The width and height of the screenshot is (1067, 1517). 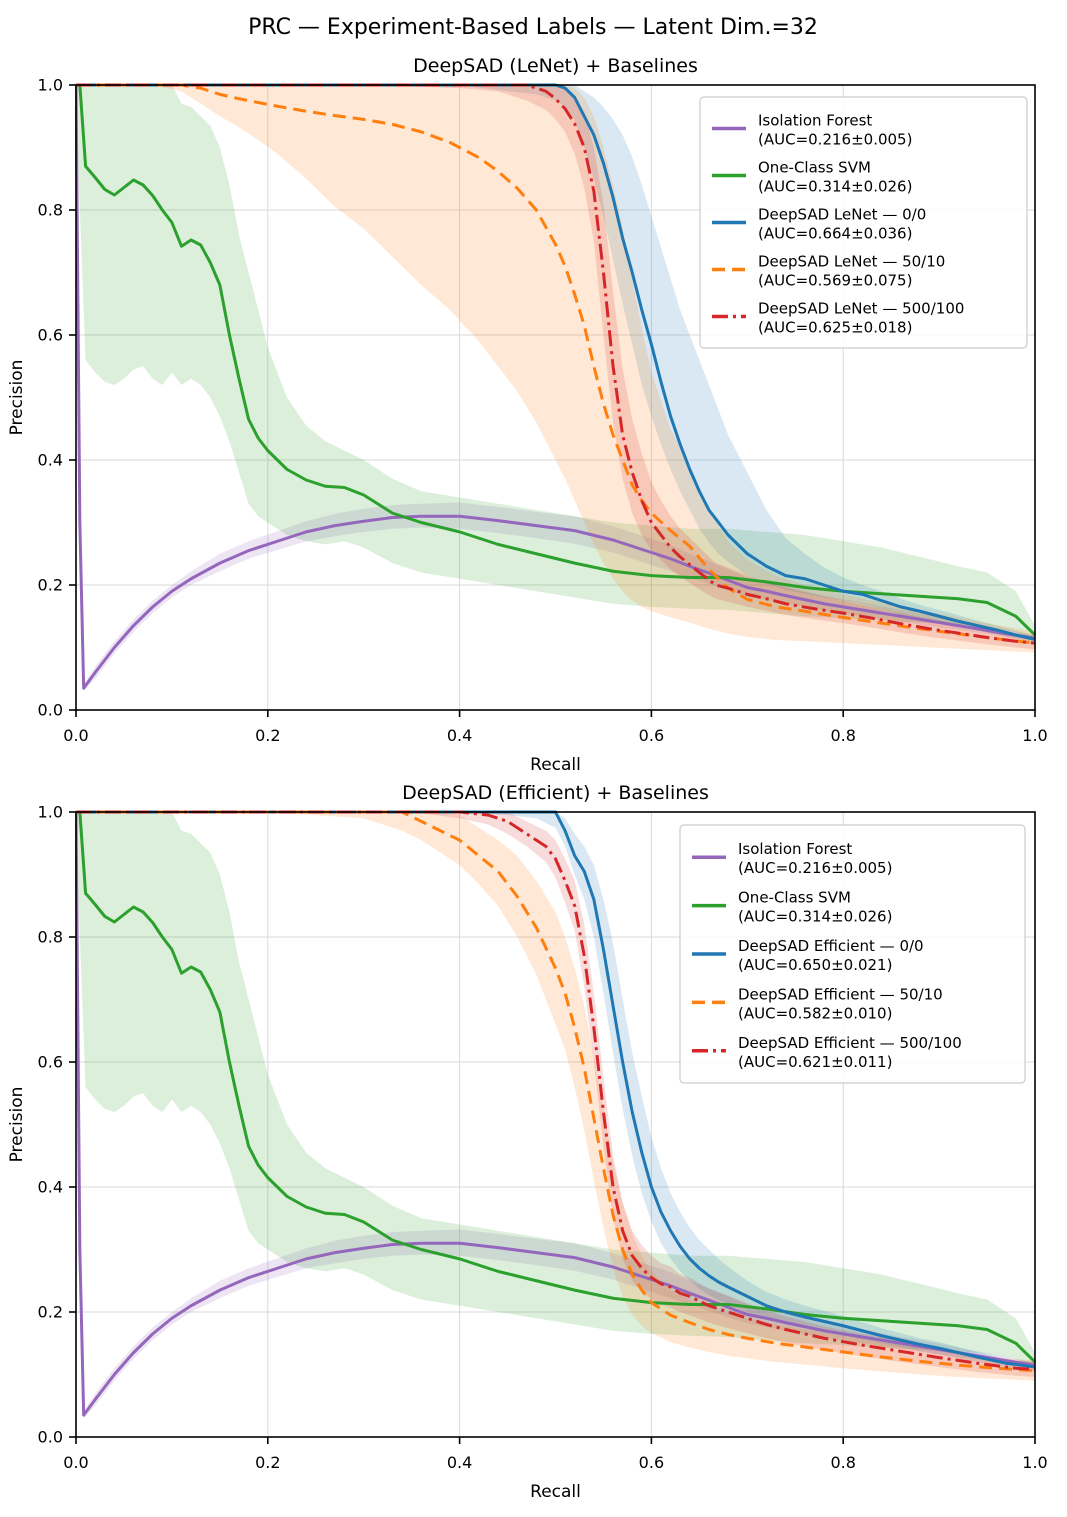 I want to click on legend-entry-deepsad-efficient-0-0: DeepSAD Efficient — 0/0(AUC=0.650±0.021), so click(x=808, y=955).